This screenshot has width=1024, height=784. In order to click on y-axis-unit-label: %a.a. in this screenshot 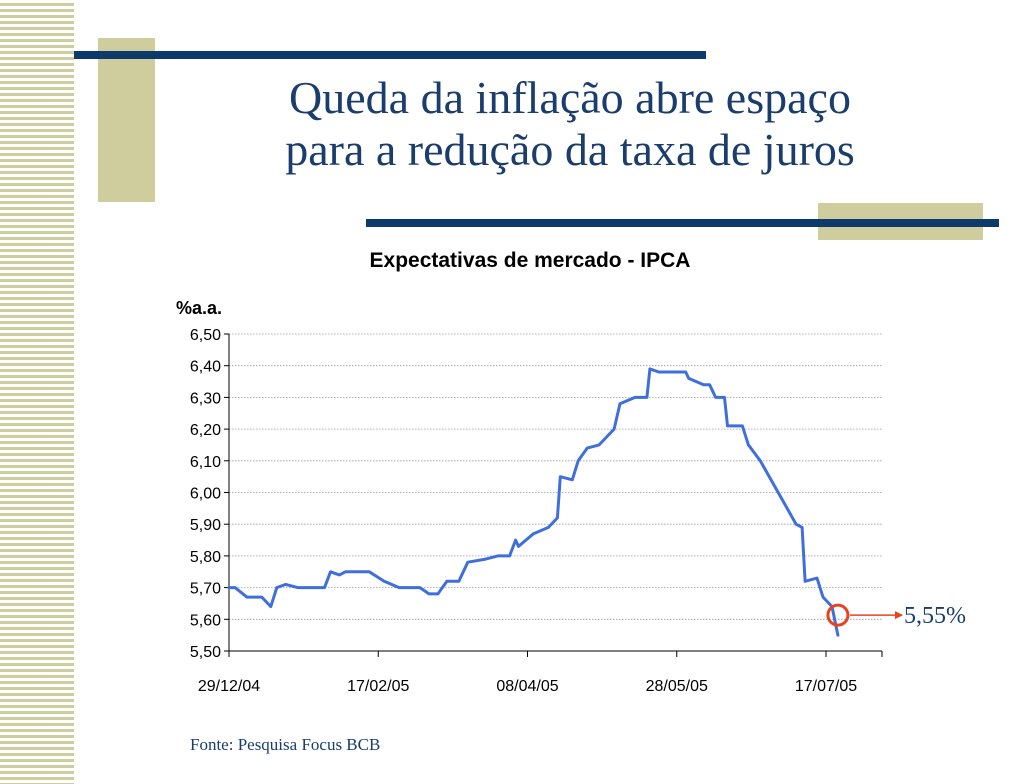, I will do `click(199, 308)`.